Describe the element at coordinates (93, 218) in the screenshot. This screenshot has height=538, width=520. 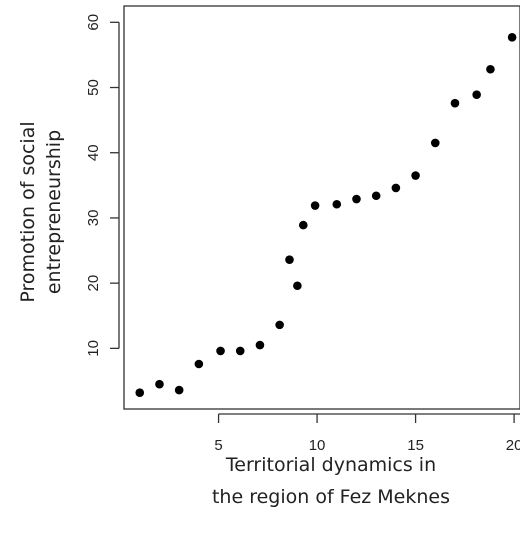
I see `y-tick-label: 30` at that location.